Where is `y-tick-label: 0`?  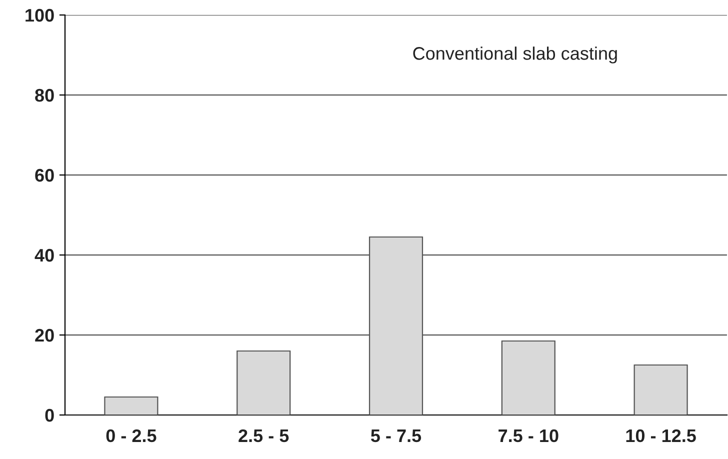
y-tick-label: 0 is located at coordinates (49, 415).